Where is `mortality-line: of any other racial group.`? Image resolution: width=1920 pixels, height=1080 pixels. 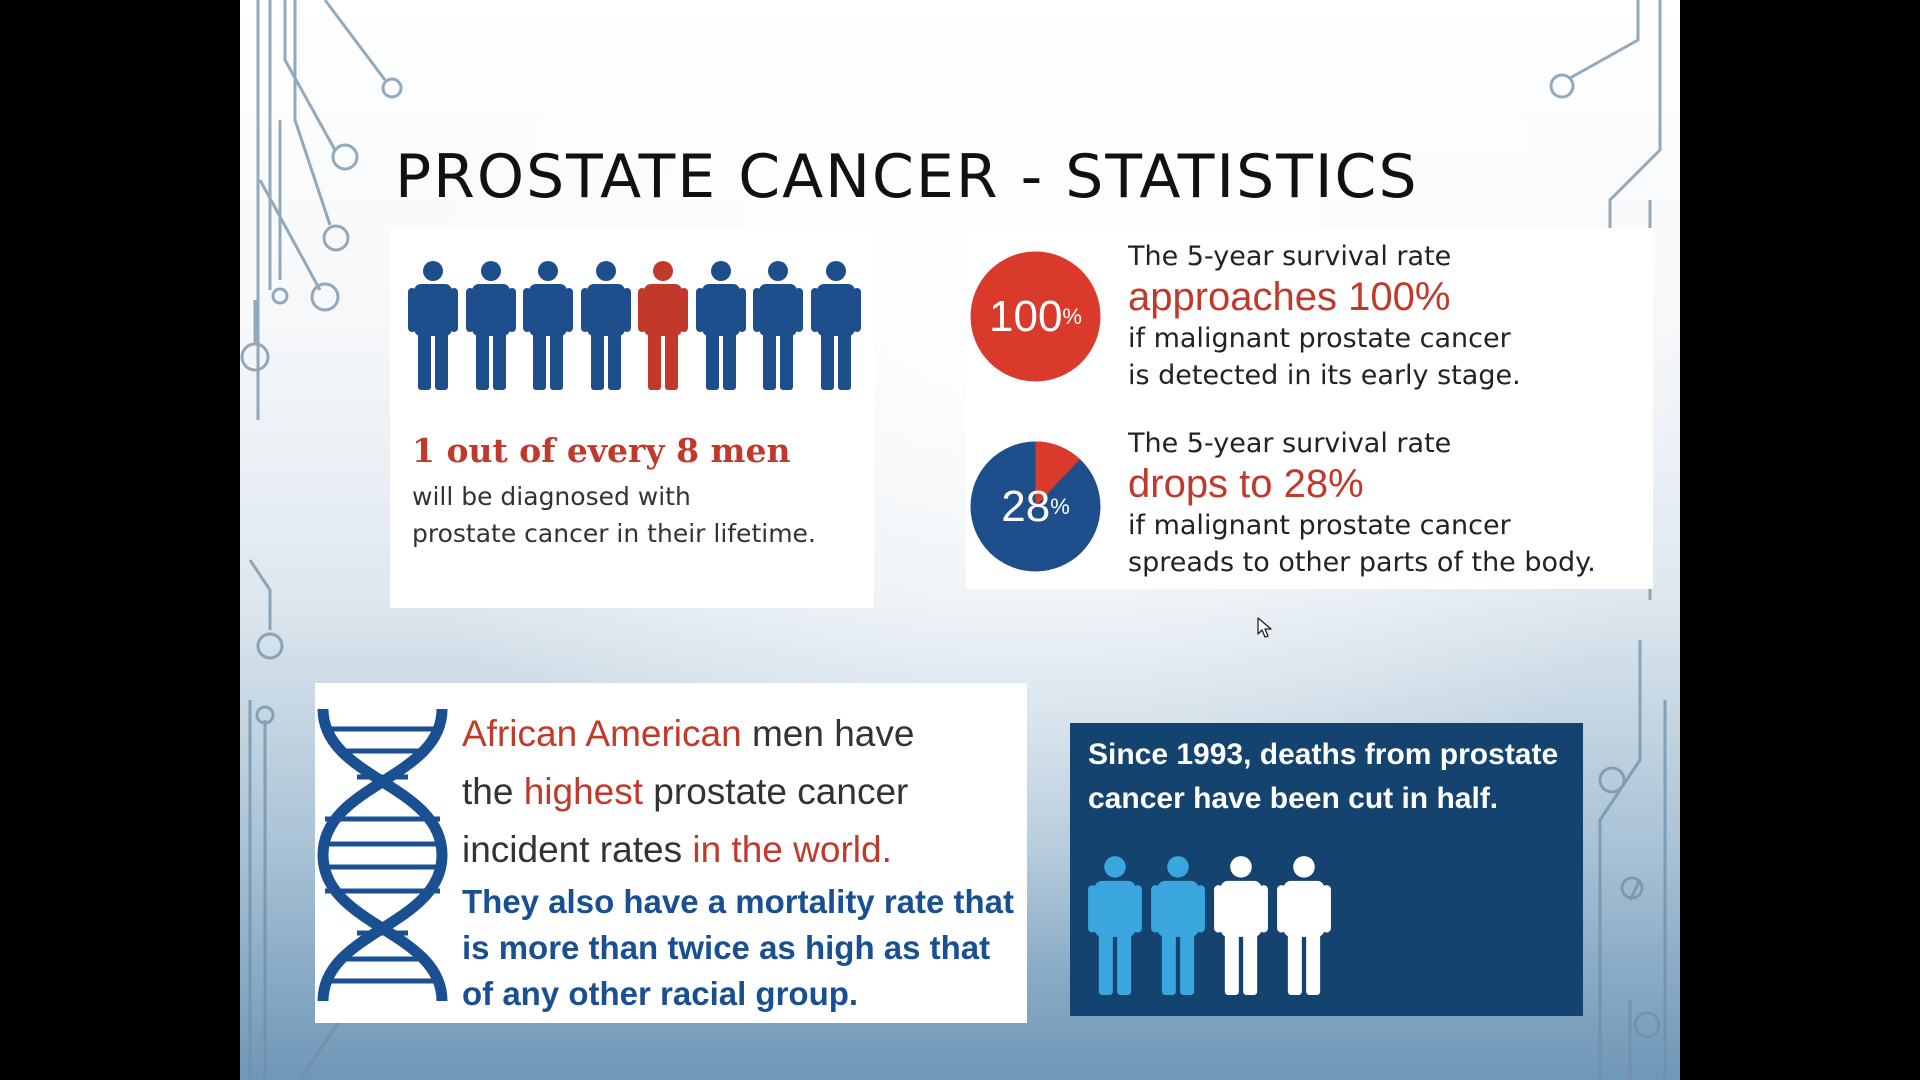
mortality-line: of any other racial group. is located at coordinates (660, 993).